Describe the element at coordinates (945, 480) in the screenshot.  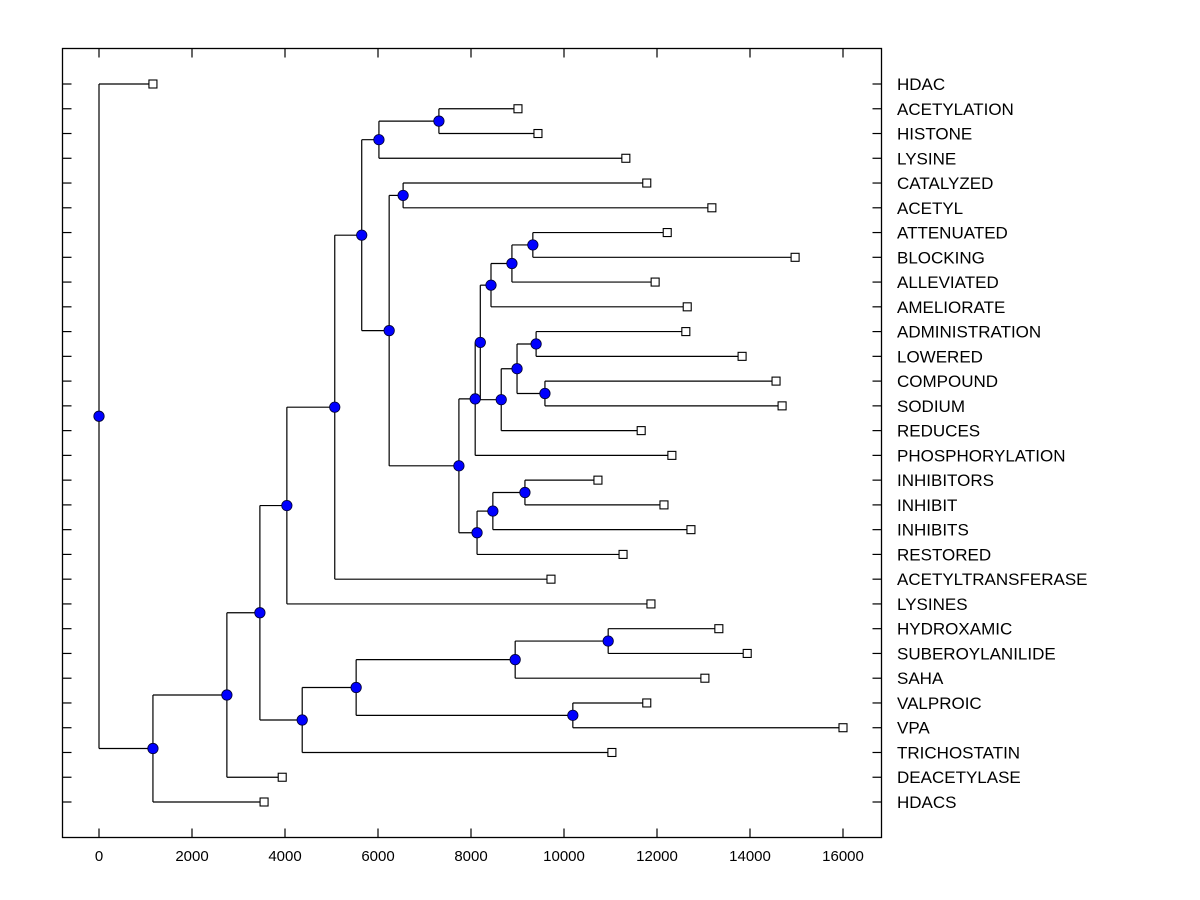
I see `leaf-label: INHIBITORS` at that location.